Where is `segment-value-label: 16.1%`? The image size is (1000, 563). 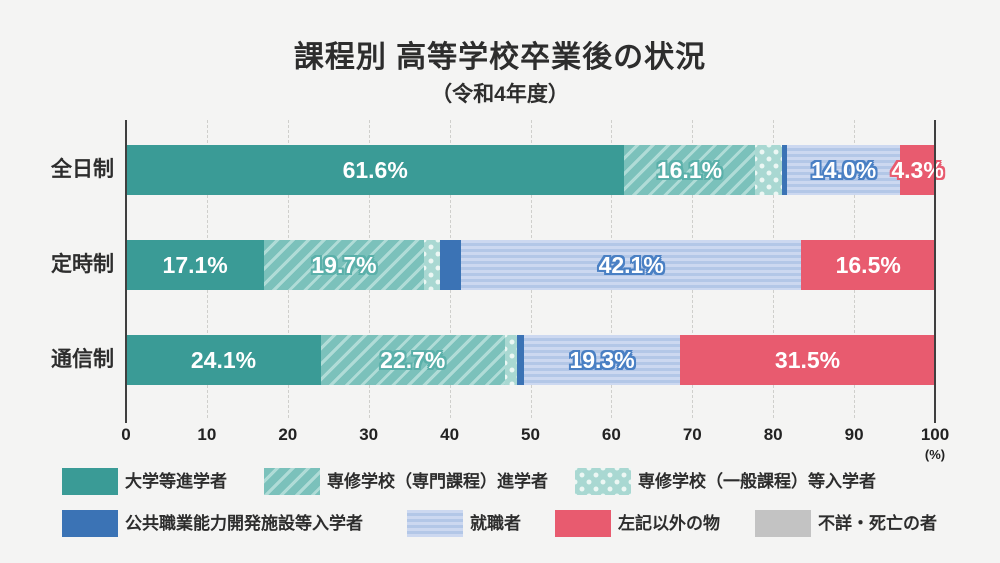 segment-value-label: 16.1% is located at coordinates (689, 169).